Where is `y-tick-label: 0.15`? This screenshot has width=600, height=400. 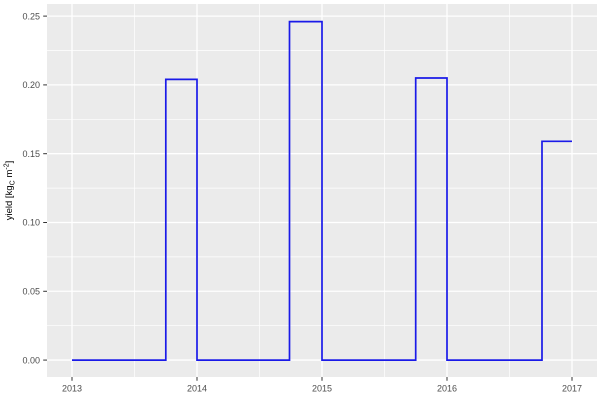
y-tick-label: 0.15 is located at coordinates (31, 154).